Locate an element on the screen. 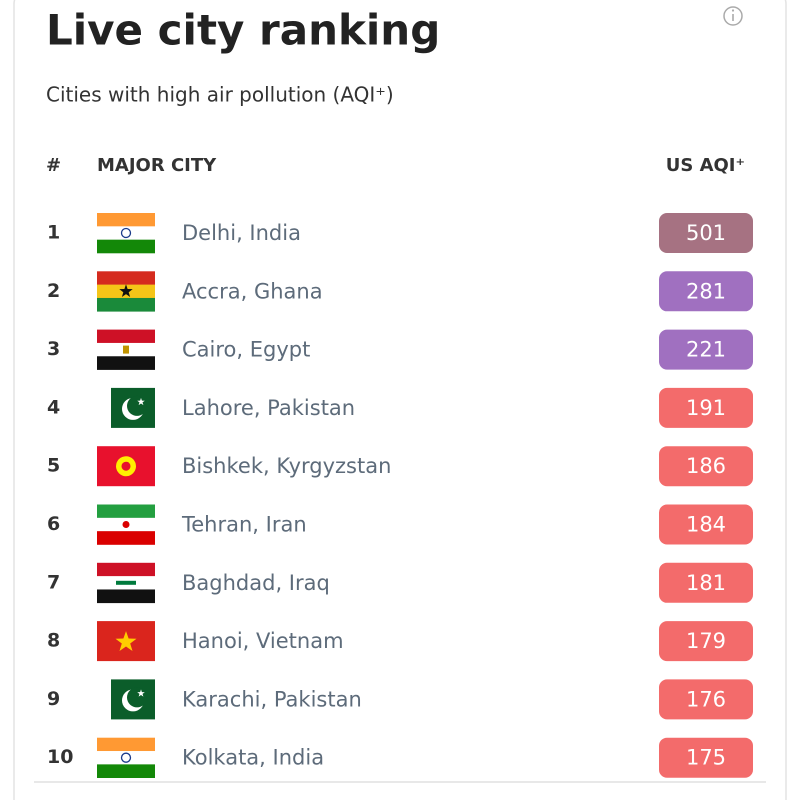  rank: 7 is located at coordinates (53, 582).